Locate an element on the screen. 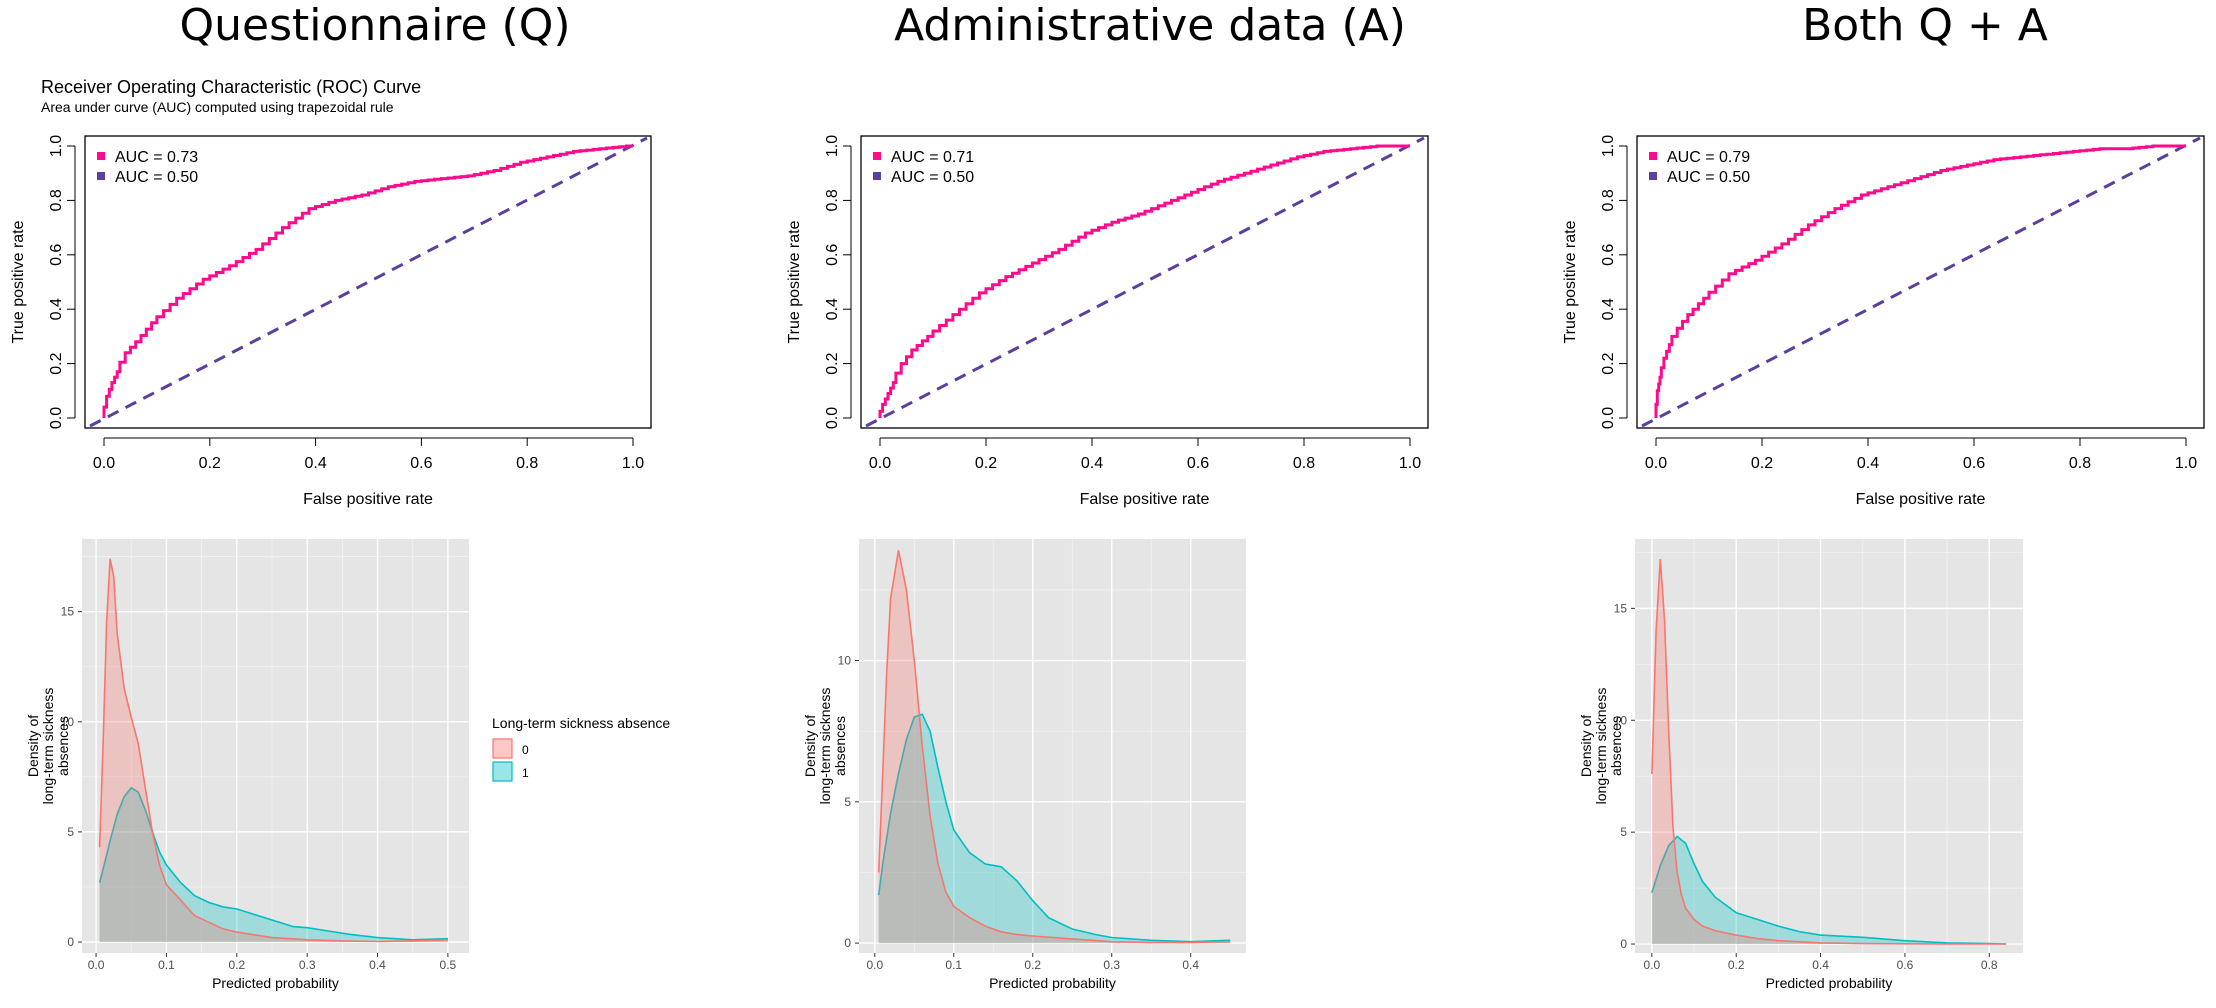  column-title-administrative: Administrative data (A) is located at coordinates (1150, 25).